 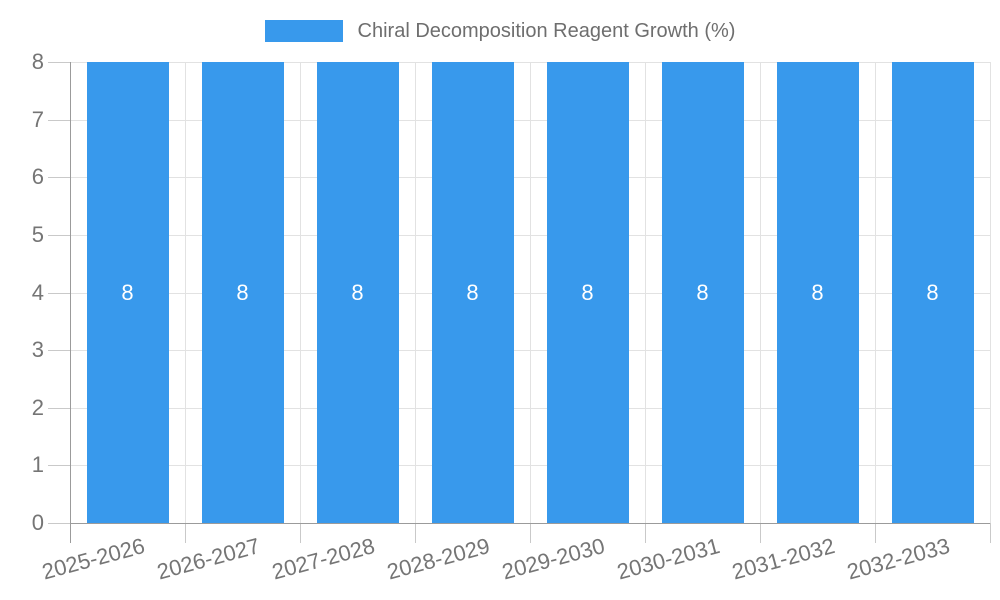 I want to click on y-axis-tick-label: 3, so click(x=37, y=350).